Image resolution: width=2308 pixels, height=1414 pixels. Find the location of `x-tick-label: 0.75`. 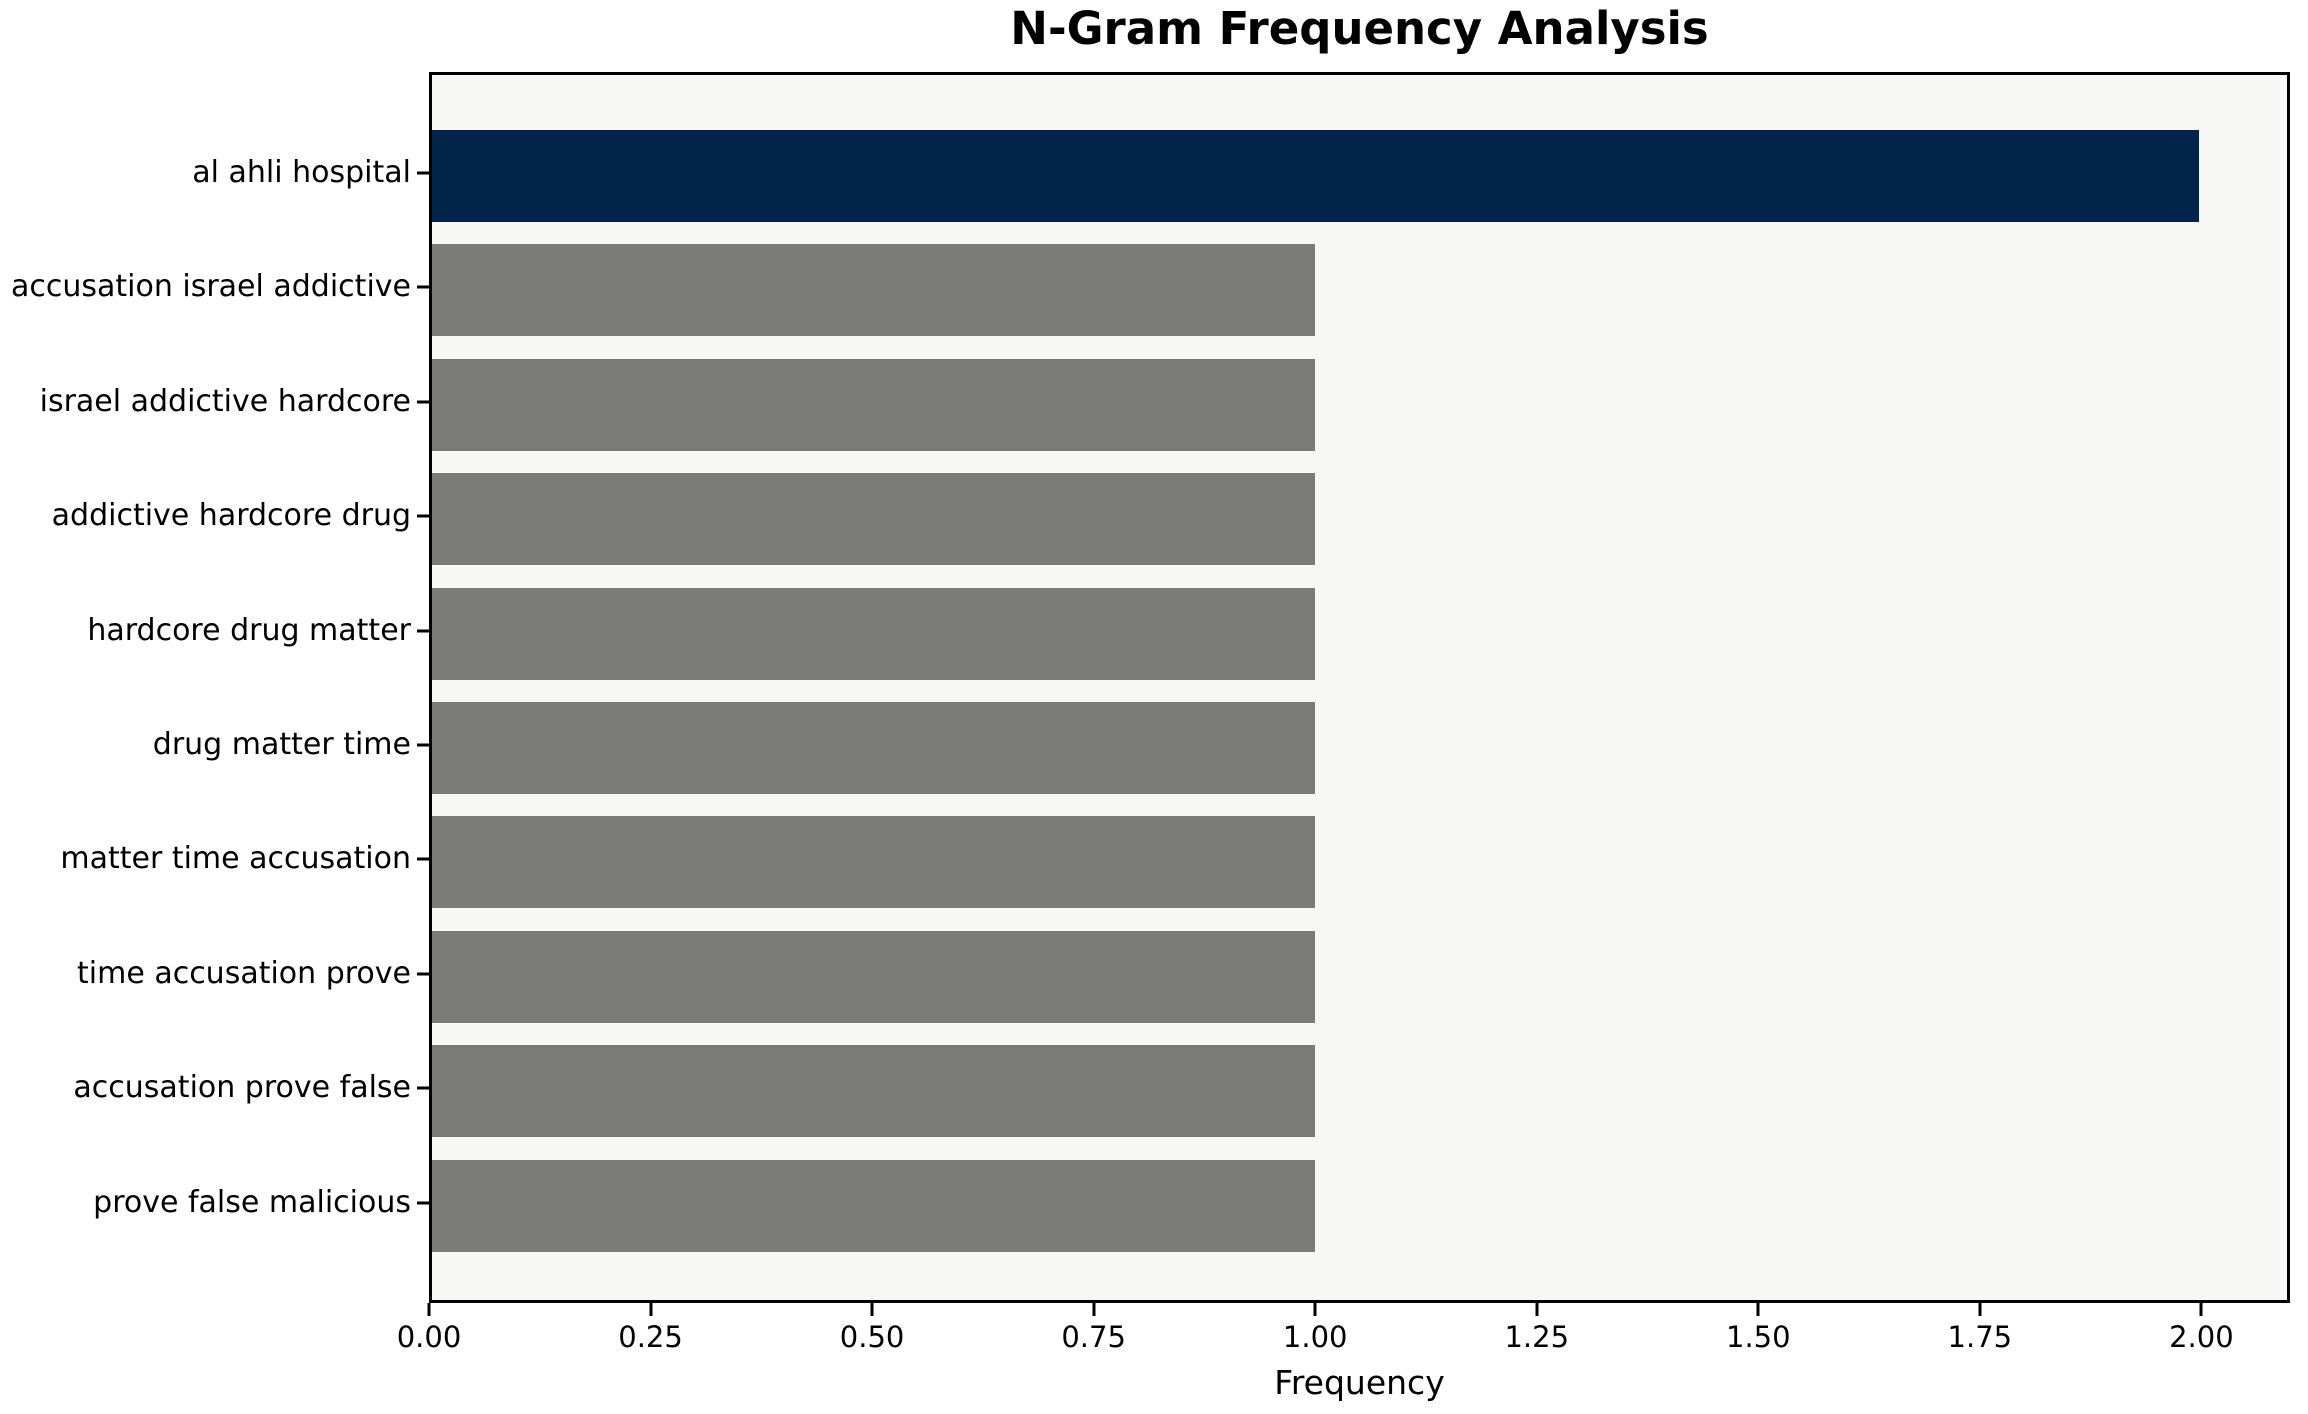

x-tick-label: 0.75 is located at coordinates (1093, 1337).